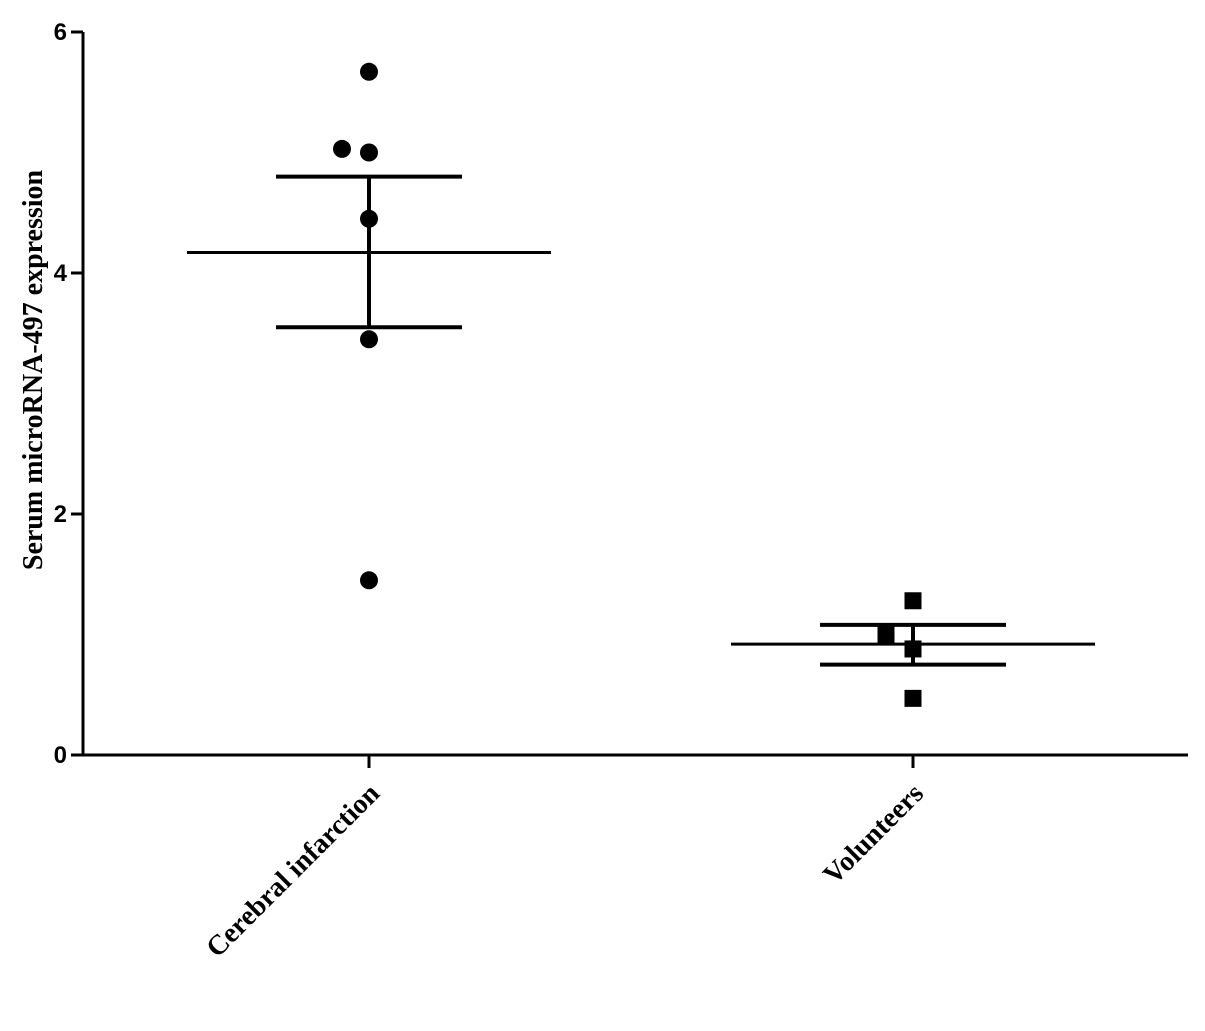 The height and width of the screenshot is (1031, 1205). I want to click on y-tick-label: 4, so click(61, 273).